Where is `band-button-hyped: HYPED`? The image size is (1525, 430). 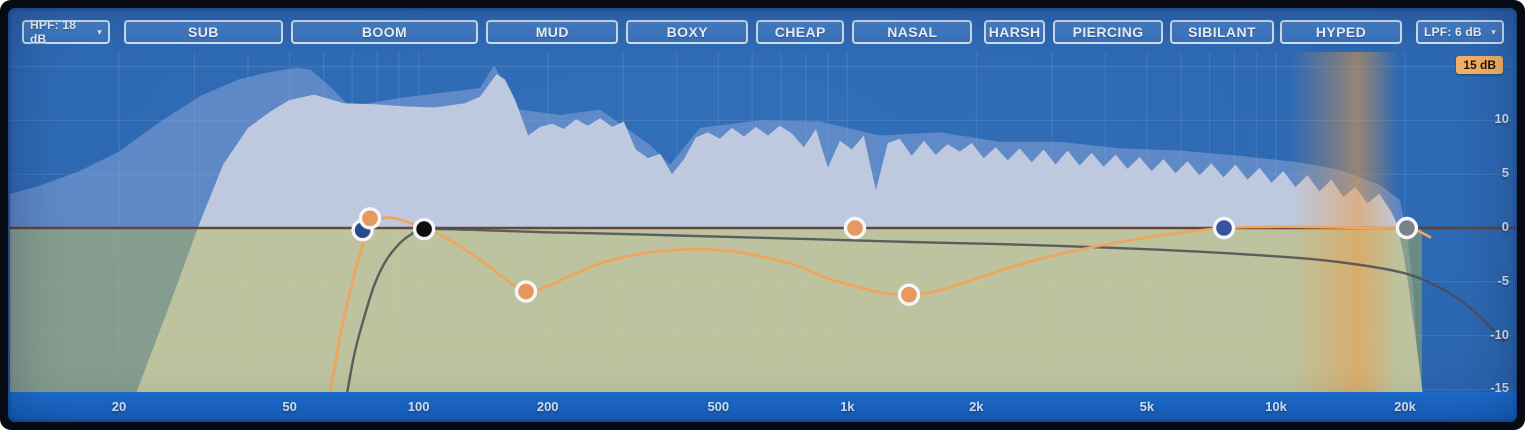 band-button-hyped: HYPED is located at coordinates (1341, 32).